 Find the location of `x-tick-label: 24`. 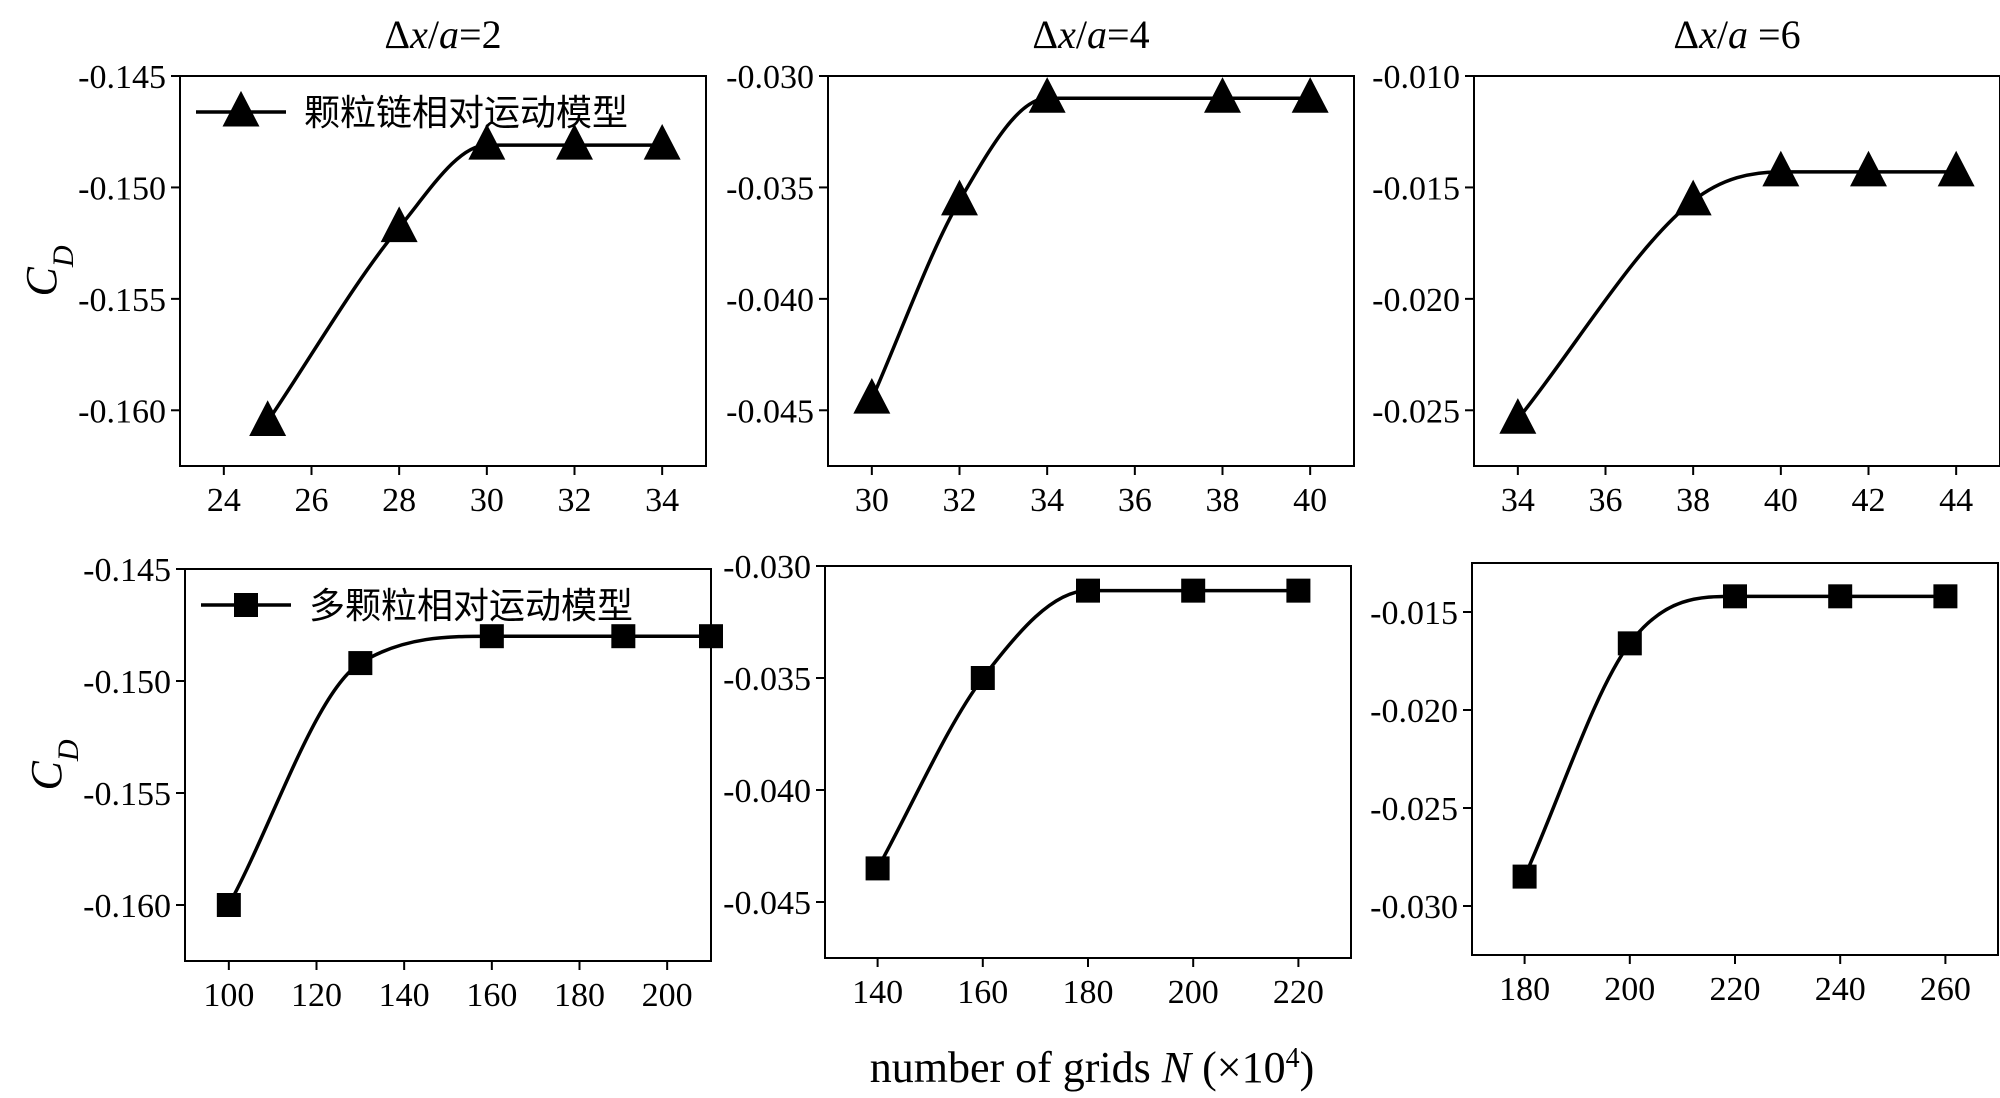

x-tick-label: 24 is located at coordinates (224, 500).